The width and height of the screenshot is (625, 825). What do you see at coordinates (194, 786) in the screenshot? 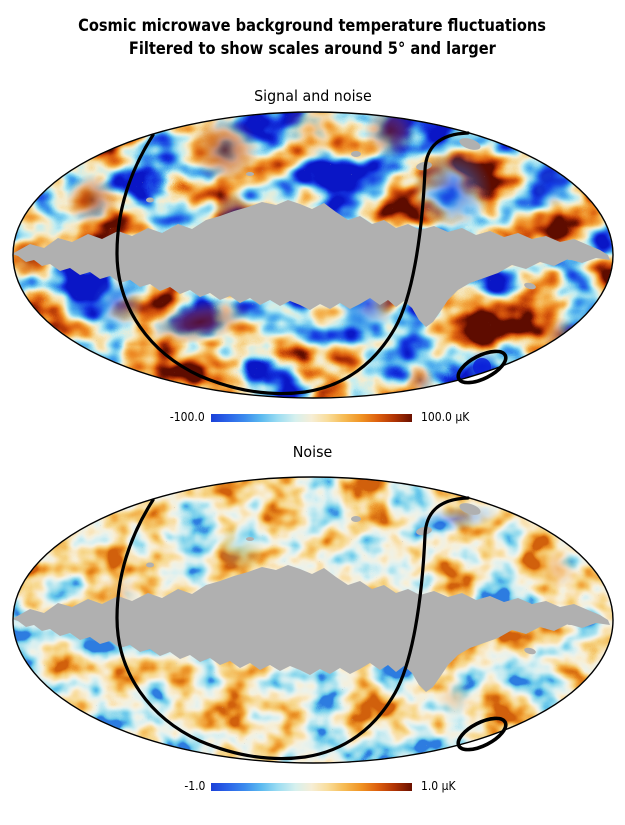
I see `noise-colorbar-min-label: -1.0` at bounding box center [194, 786].